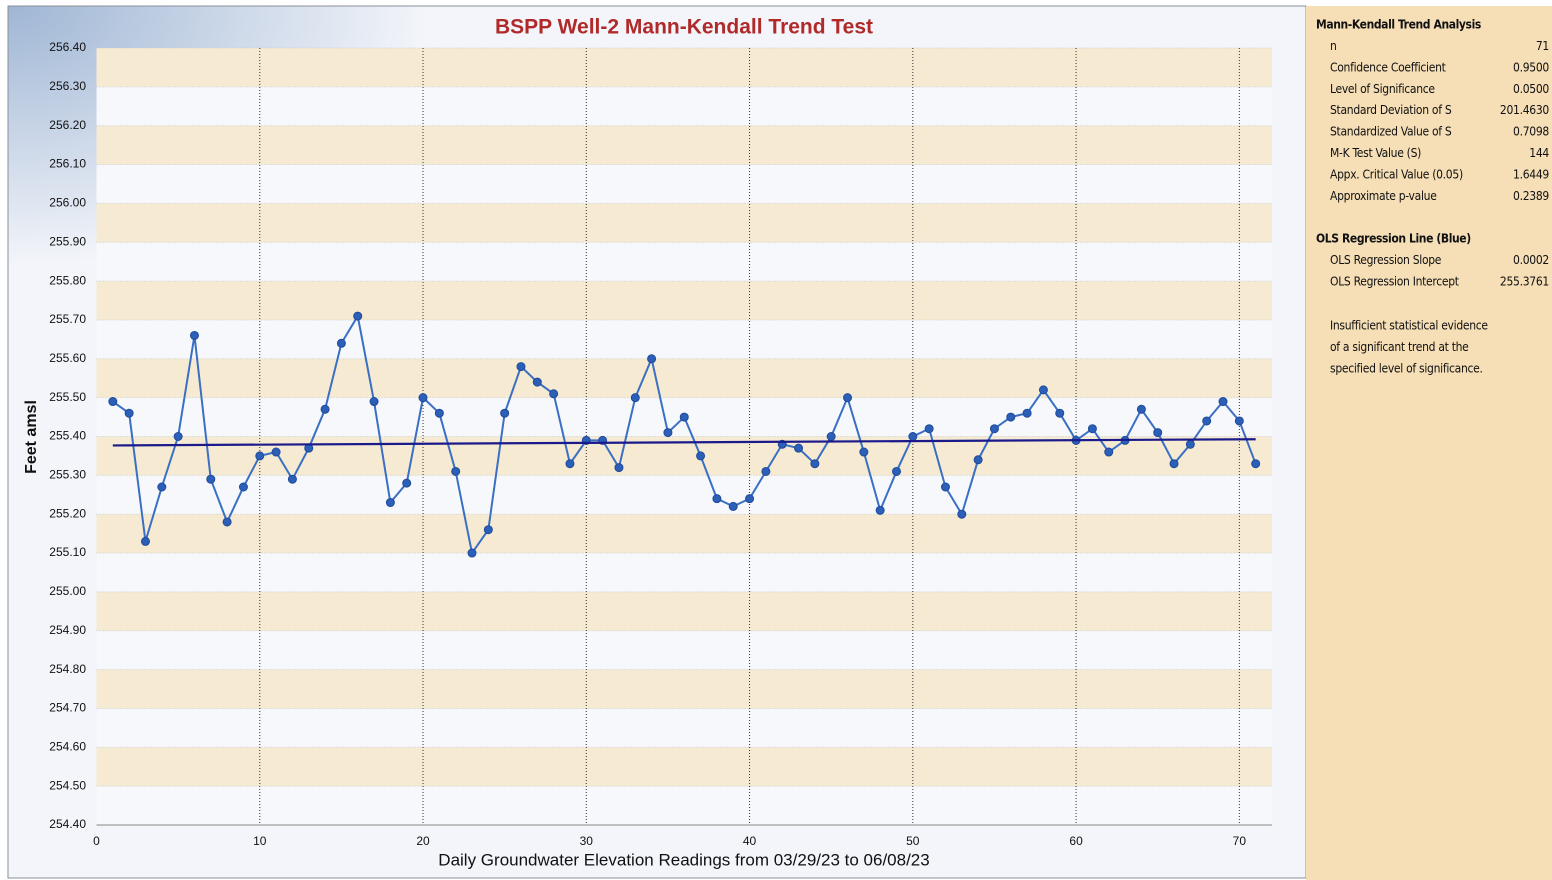 The width and height of the screenshot is (1552, 880). What do you see at coordinates (1399, 347) in the screenshot?
I see `note-line: of a significant trend at the` at bounding box center [1399, 347].